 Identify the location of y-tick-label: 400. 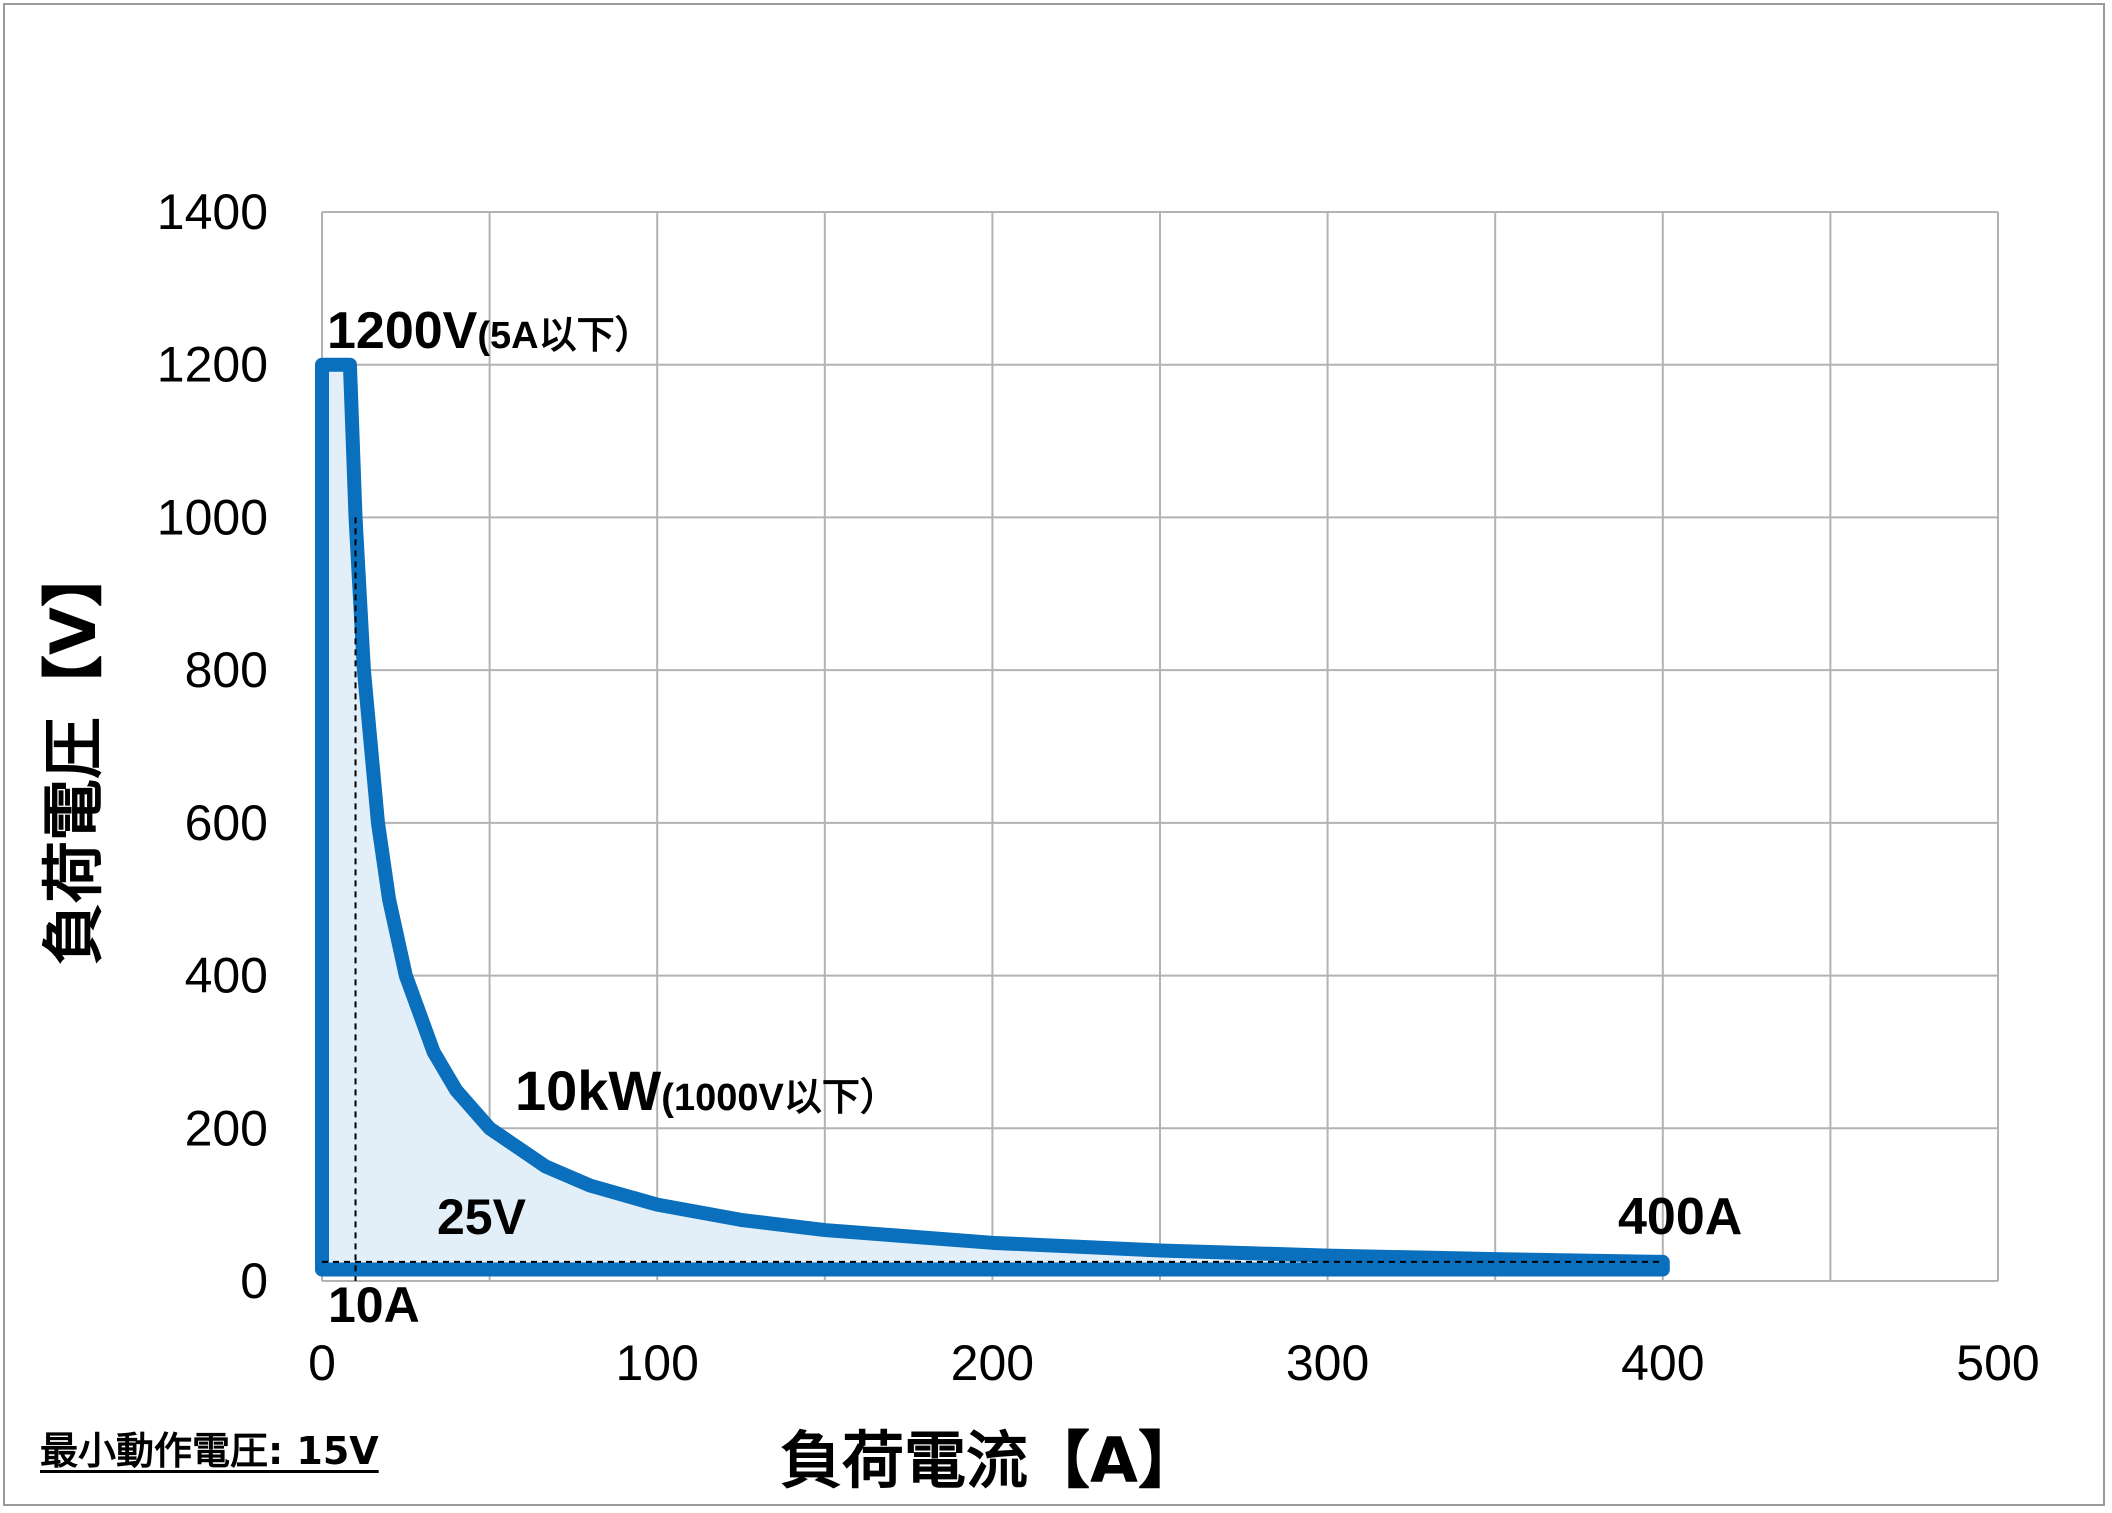
(226, 976).